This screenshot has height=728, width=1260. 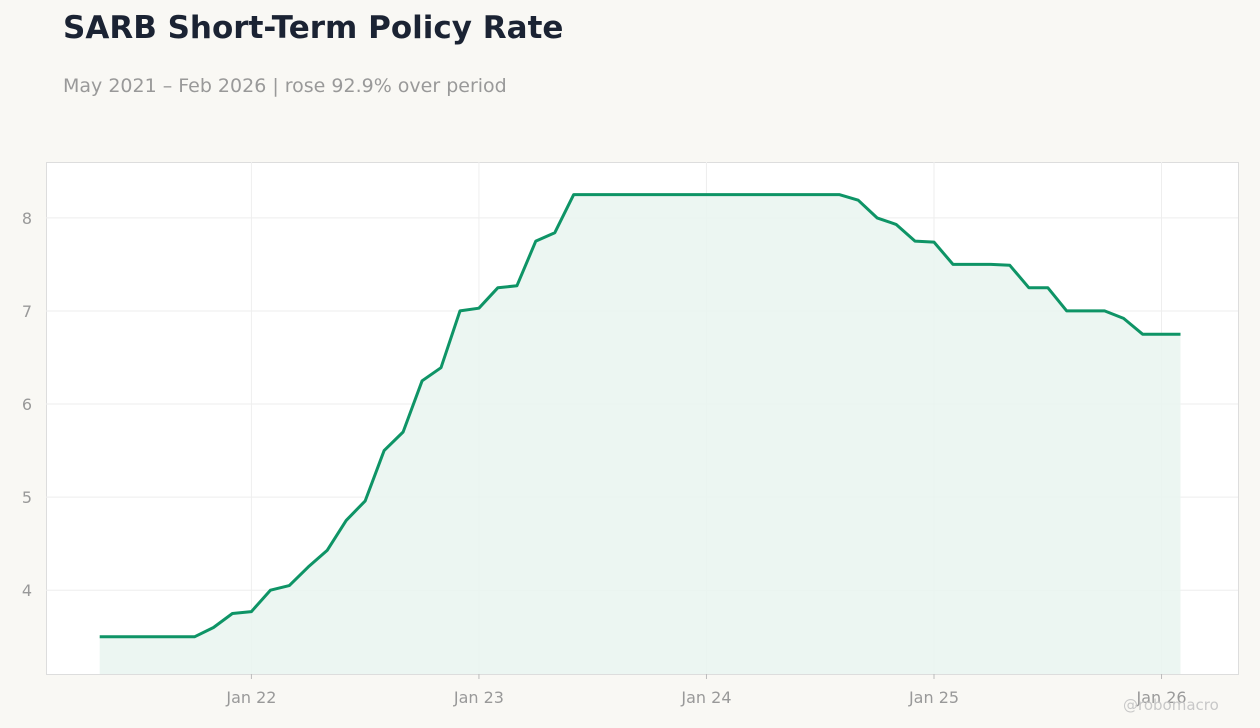 What do you see at coordinates (27, 497) in the screenshot?
I see `y-tick-label: 5` at bounding box center [27, 497].